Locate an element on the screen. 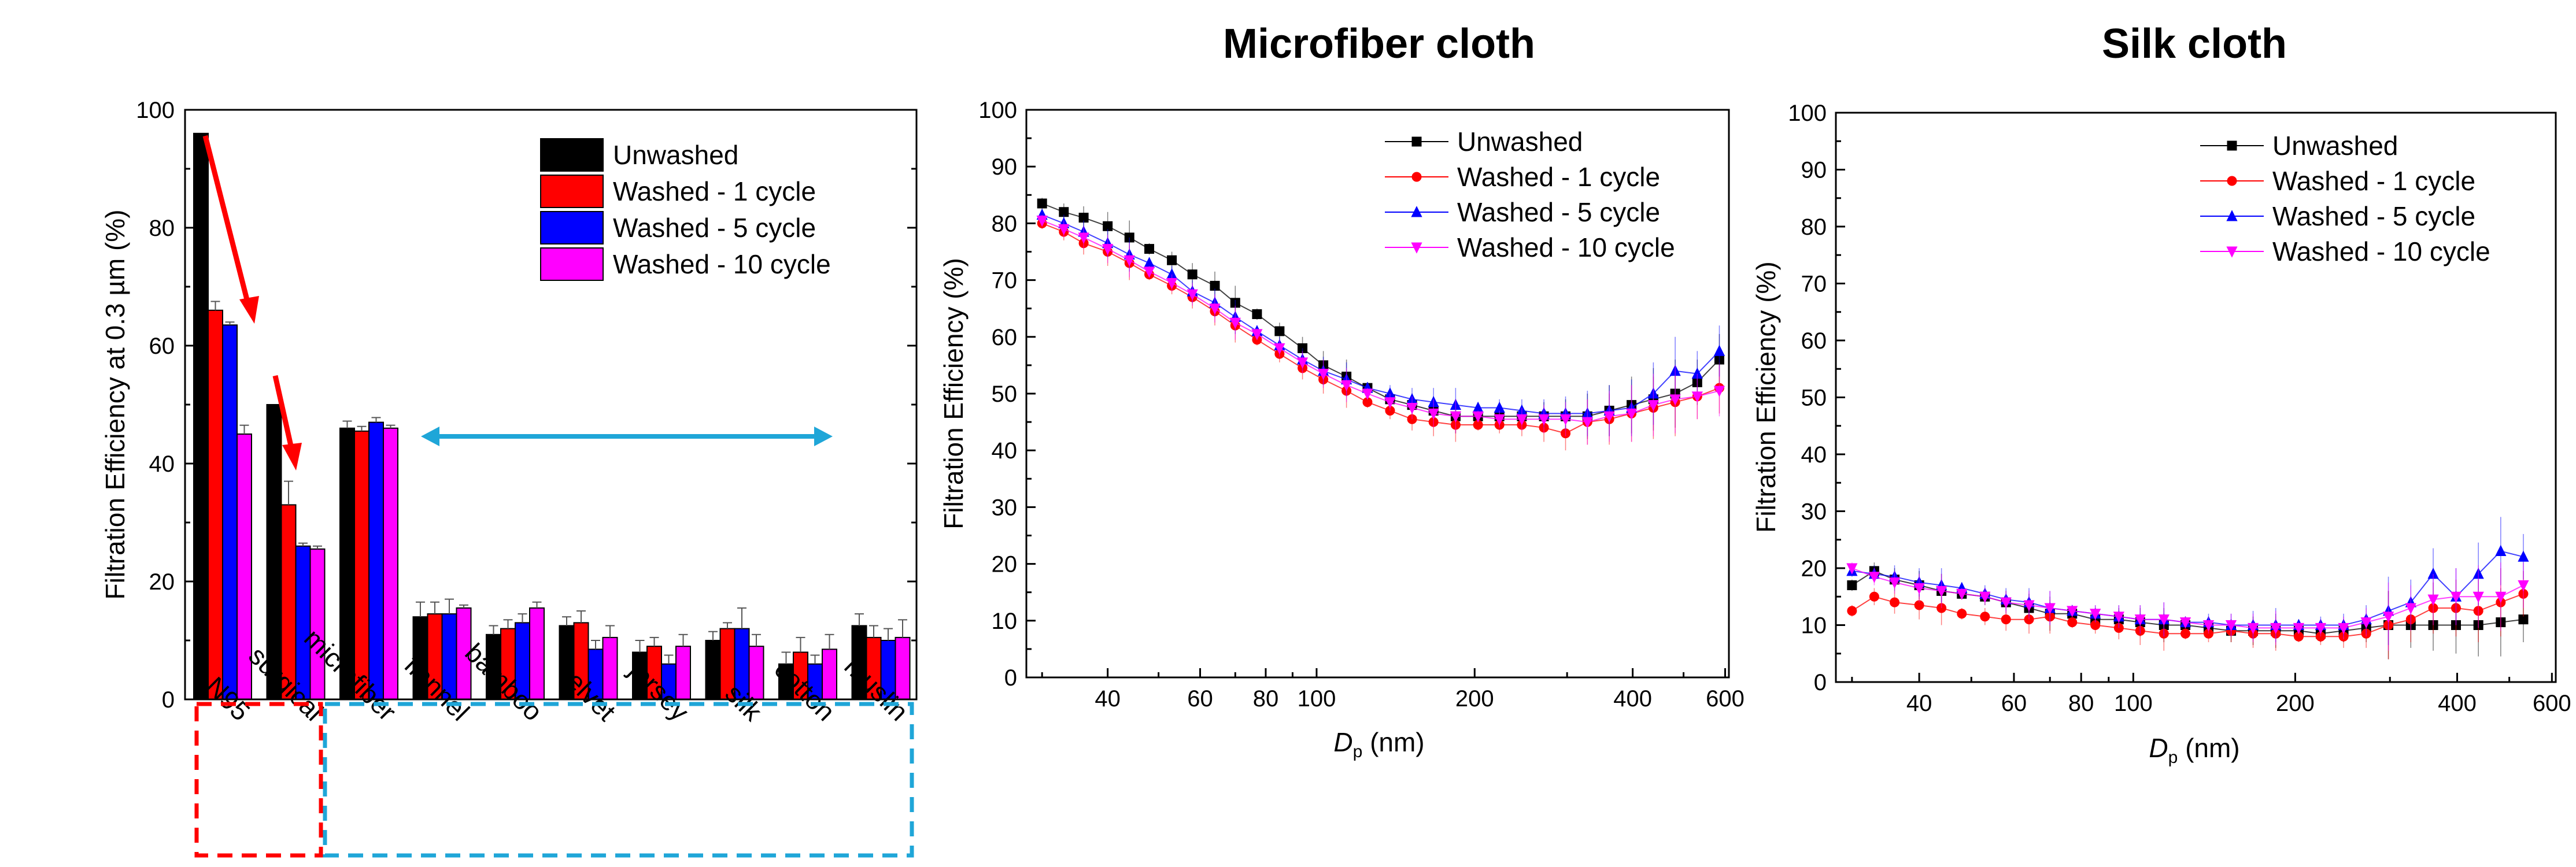 This screenshot has height=867, width=2576. bar-microfiber-washed-10-cycle is located at coordinates (390, 563).